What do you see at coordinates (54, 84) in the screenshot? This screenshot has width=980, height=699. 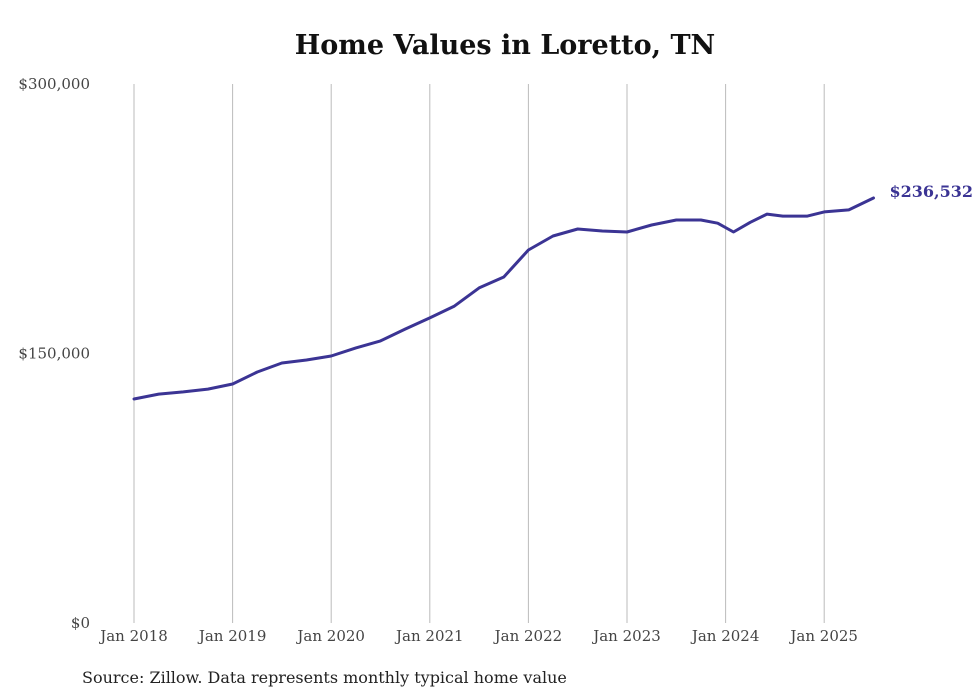 I see `y-tick-label: $300,000` at bounding box center [54, 84].